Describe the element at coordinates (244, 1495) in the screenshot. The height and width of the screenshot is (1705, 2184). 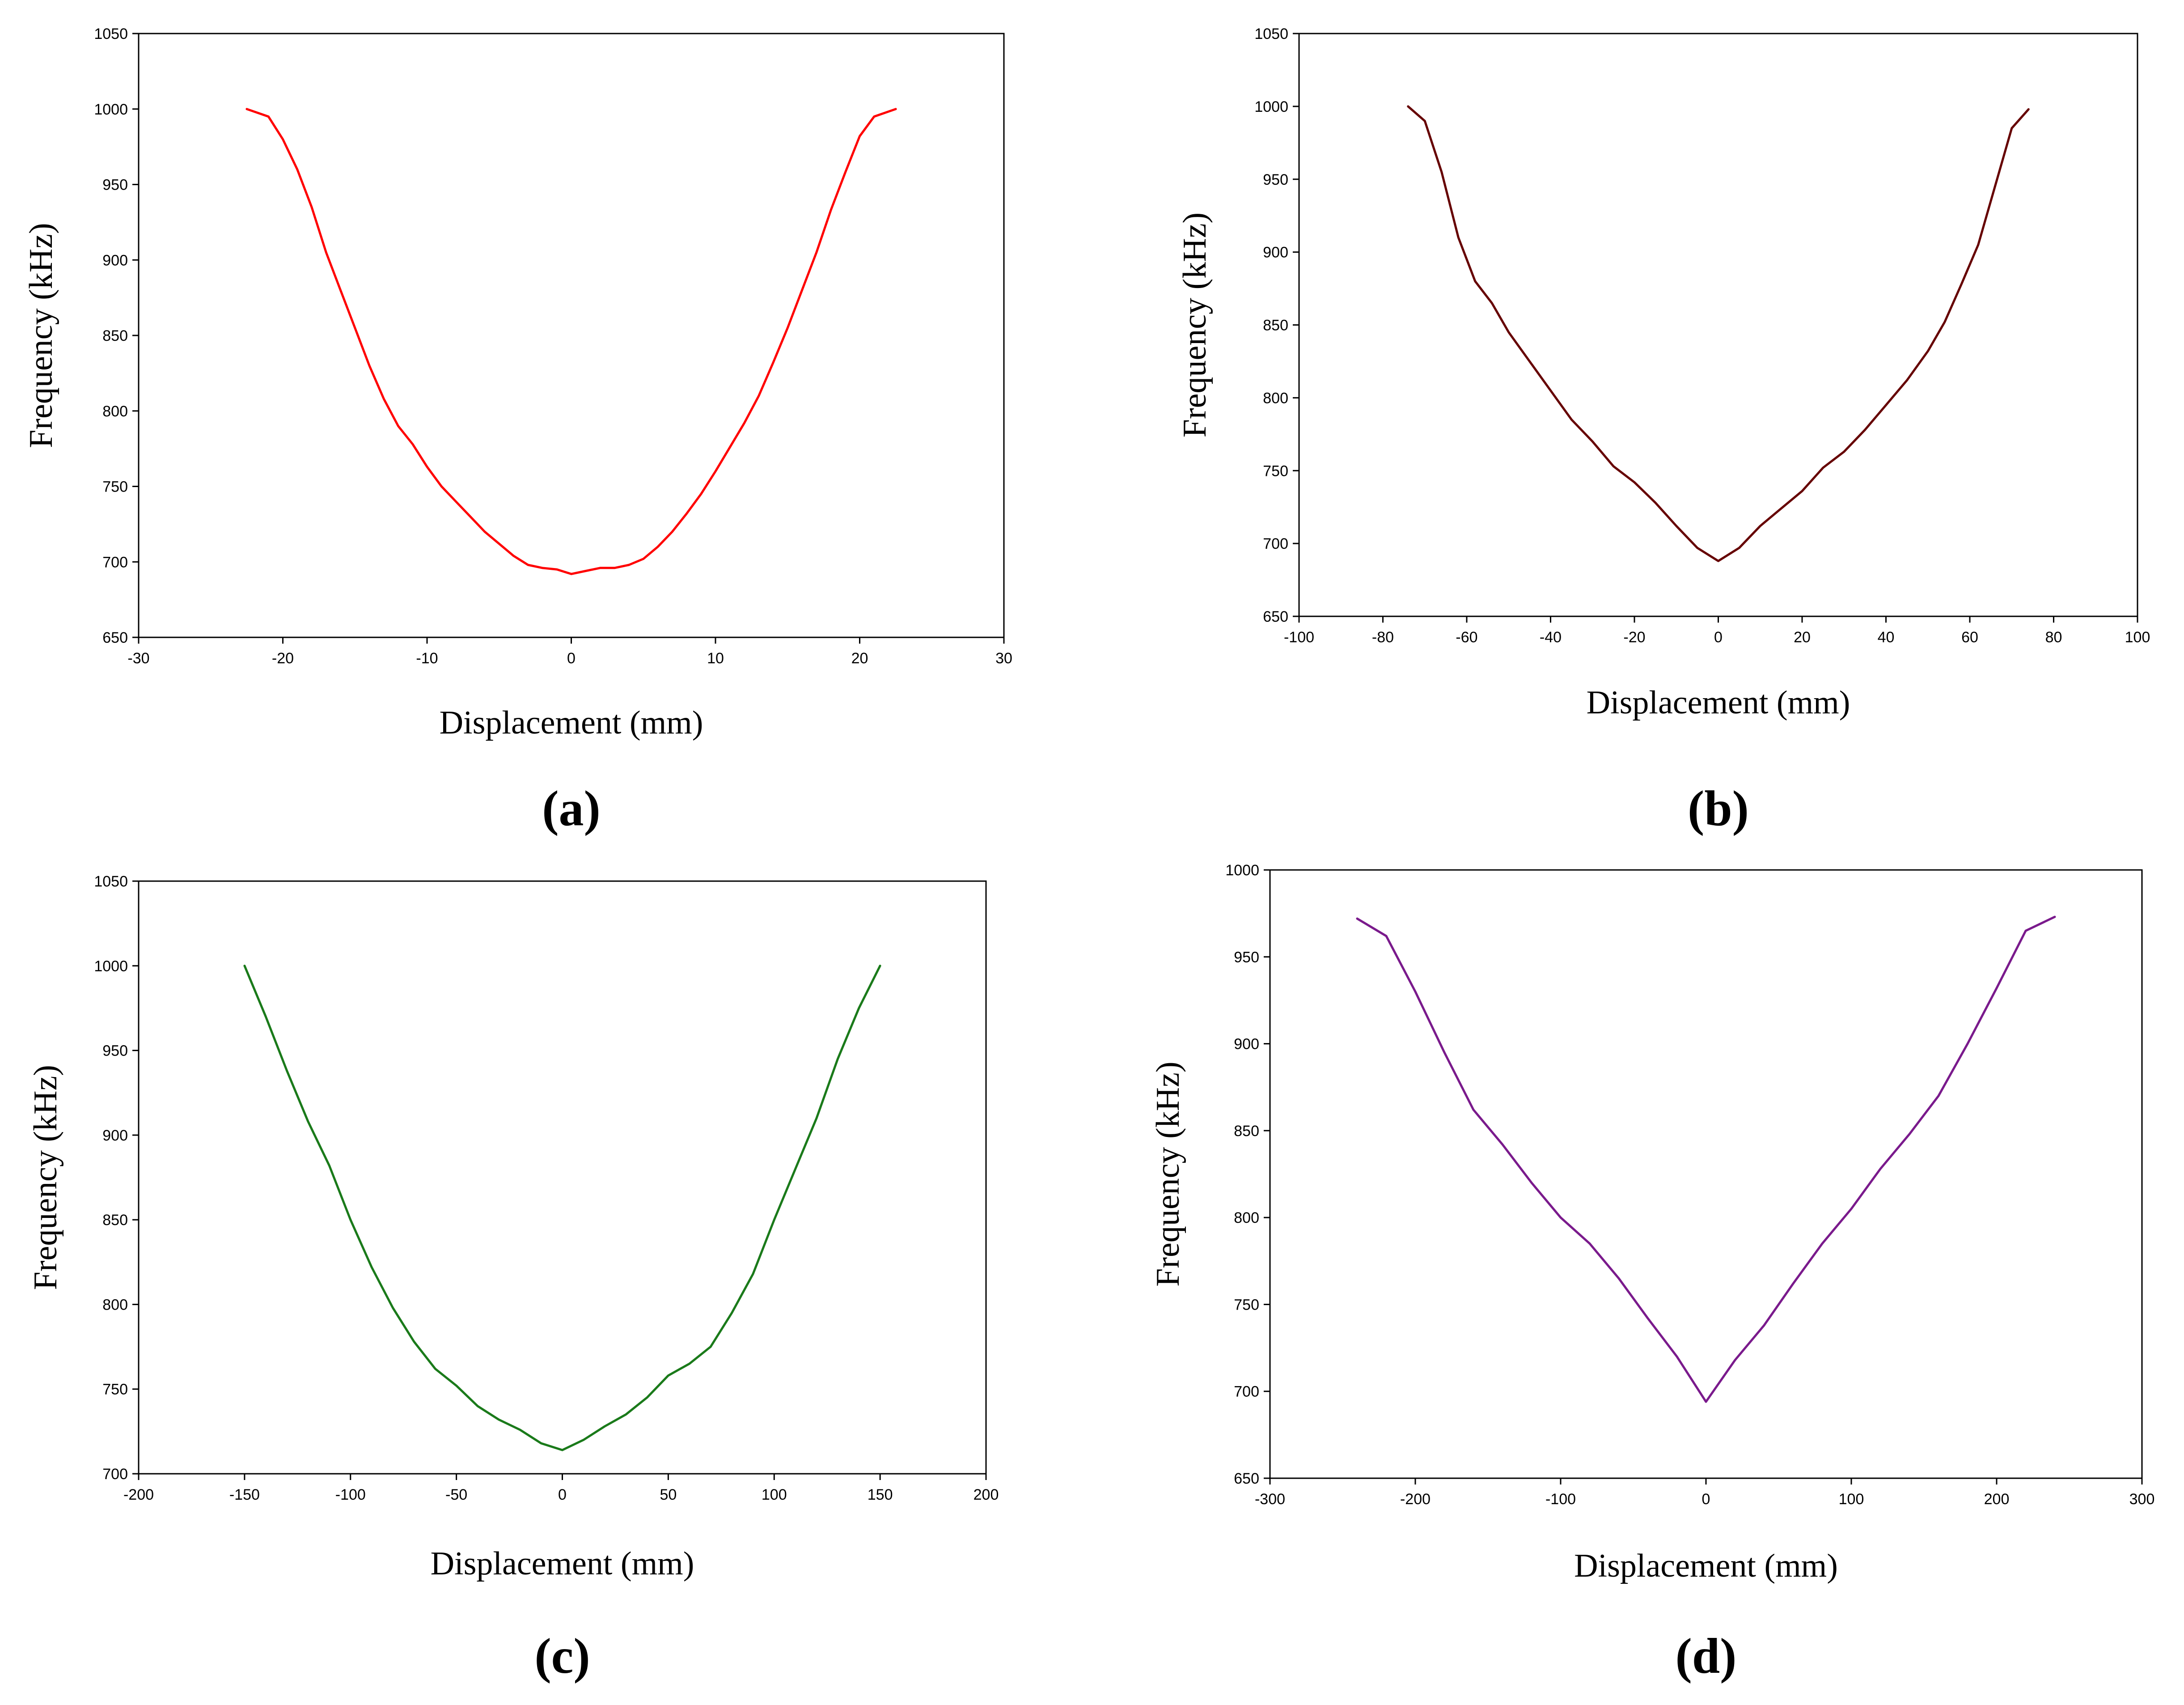
I see `x-tick-label: -150` at that location.